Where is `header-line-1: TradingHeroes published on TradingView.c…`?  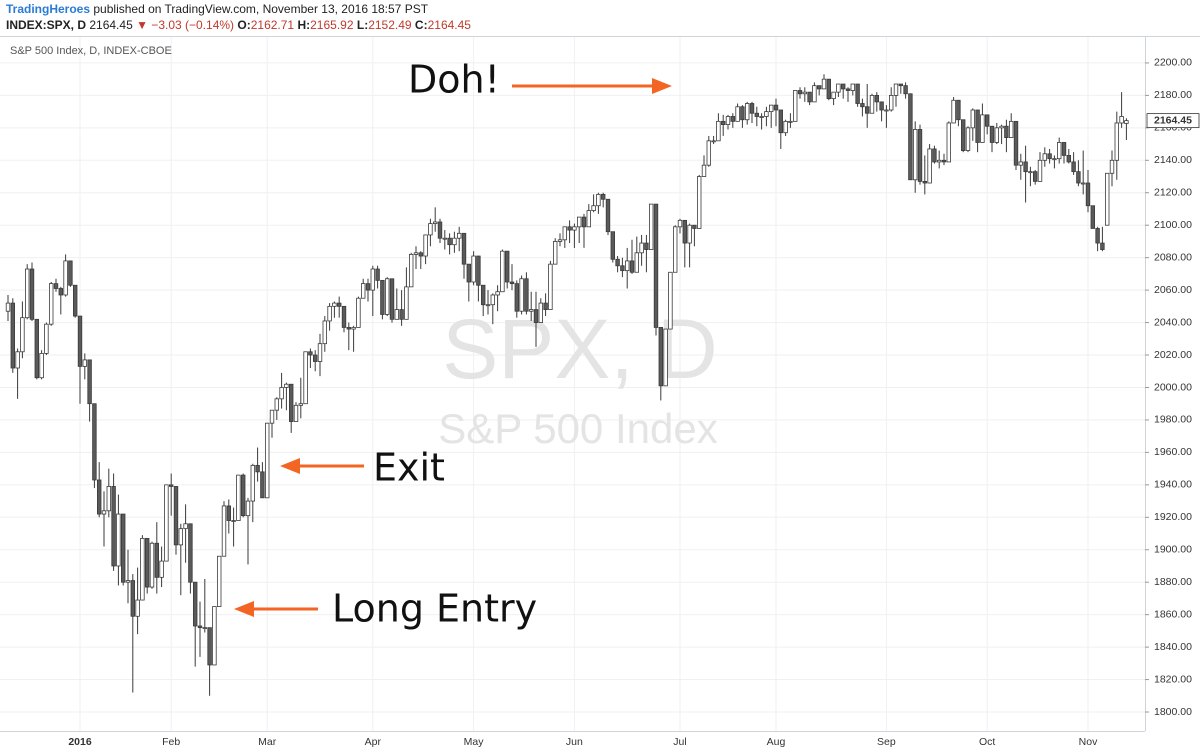
header-line-1: TradingHeroes published on TradingView.c… is located at coordinates (217, 9).